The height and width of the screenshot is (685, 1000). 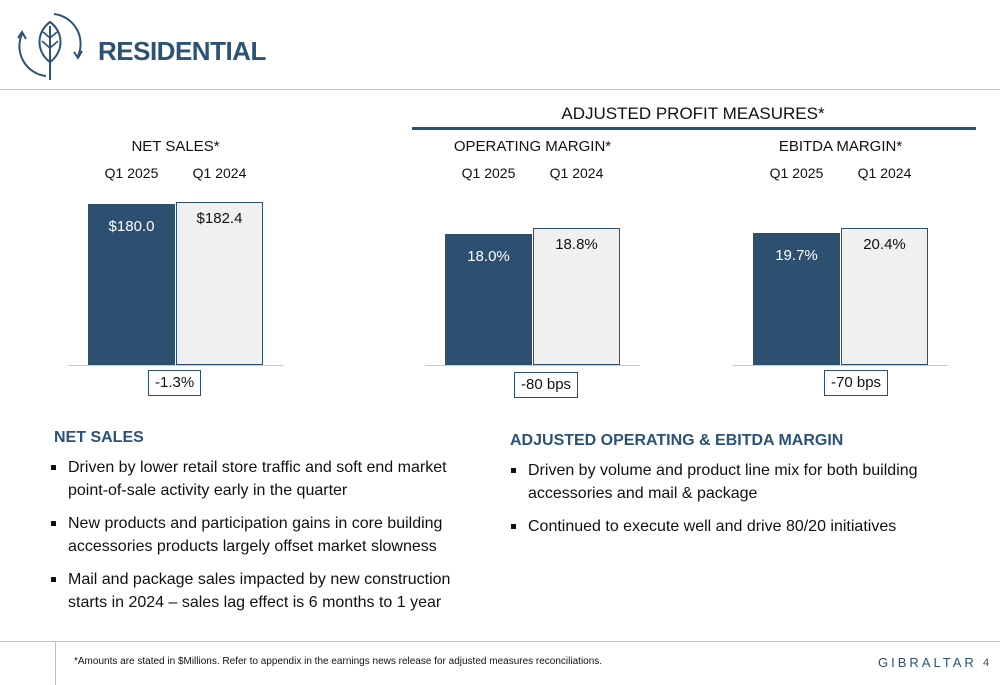 What do you see at coordinates (546, 385) in the screenshot?
I see `change-badge: -80 bps` at bounding box center [546, 385].